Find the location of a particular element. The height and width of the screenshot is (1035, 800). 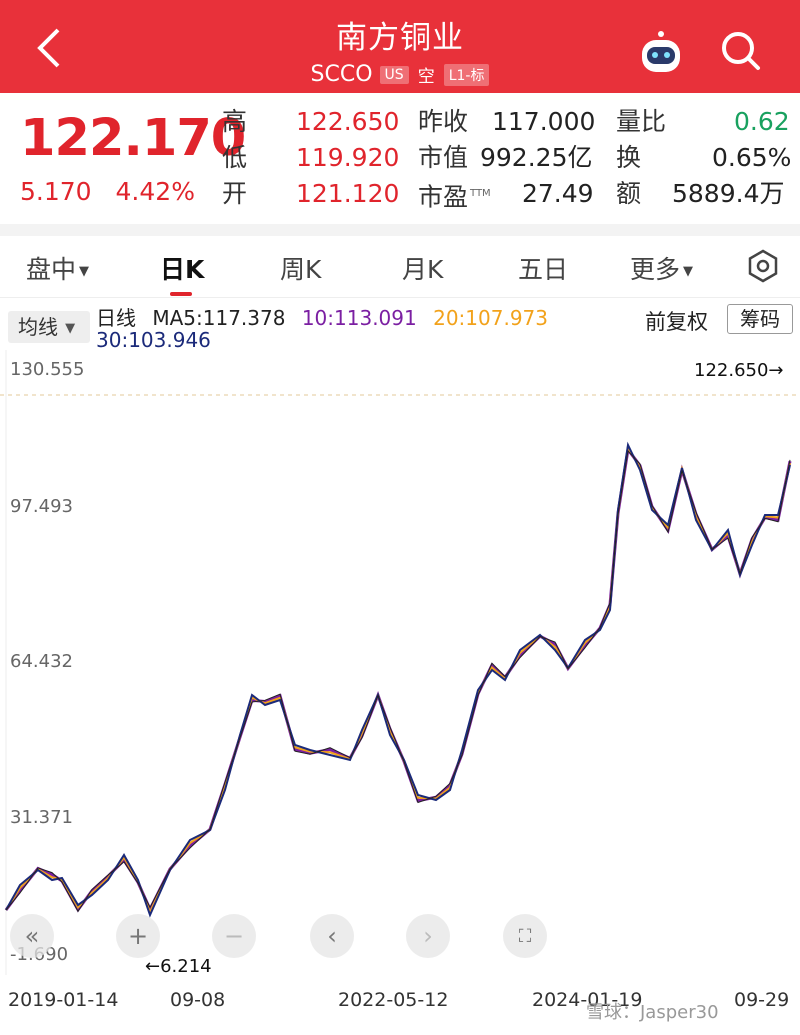

pe-value: 27.49 is located at coordinates (558, 193).